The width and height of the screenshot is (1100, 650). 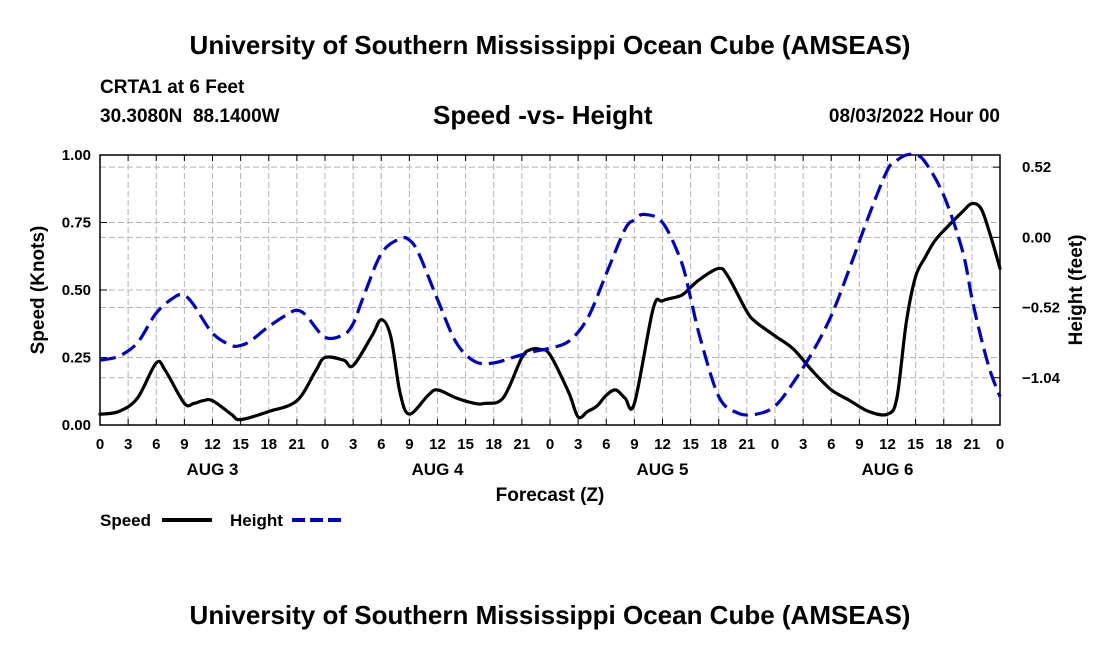 I want to click on y-tick-label-right: −0.52, so click(x=1041, y=308).